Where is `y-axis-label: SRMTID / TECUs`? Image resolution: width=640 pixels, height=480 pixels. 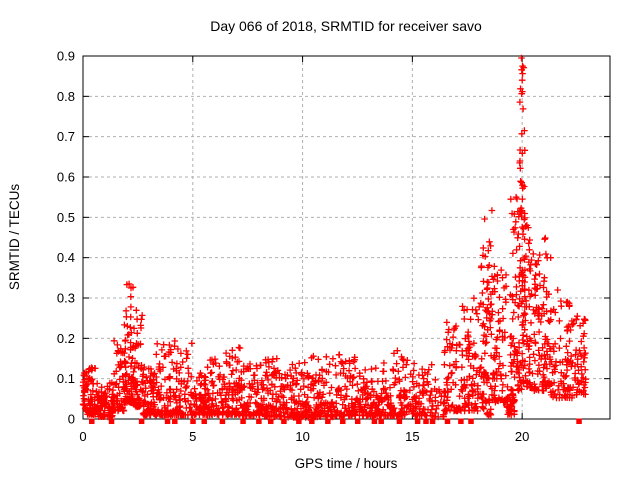 y-axis-label: SRMTID / TECUs is located at coordinates (14, 237).